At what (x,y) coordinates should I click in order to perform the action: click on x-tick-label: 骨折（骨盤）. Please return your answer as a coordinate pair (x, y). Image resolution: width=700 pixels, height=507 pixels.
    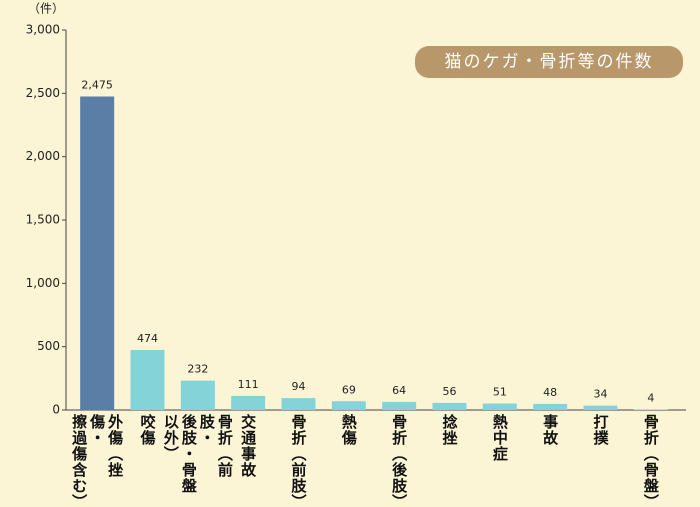
    Looking at the image, I should click on (650, 460).